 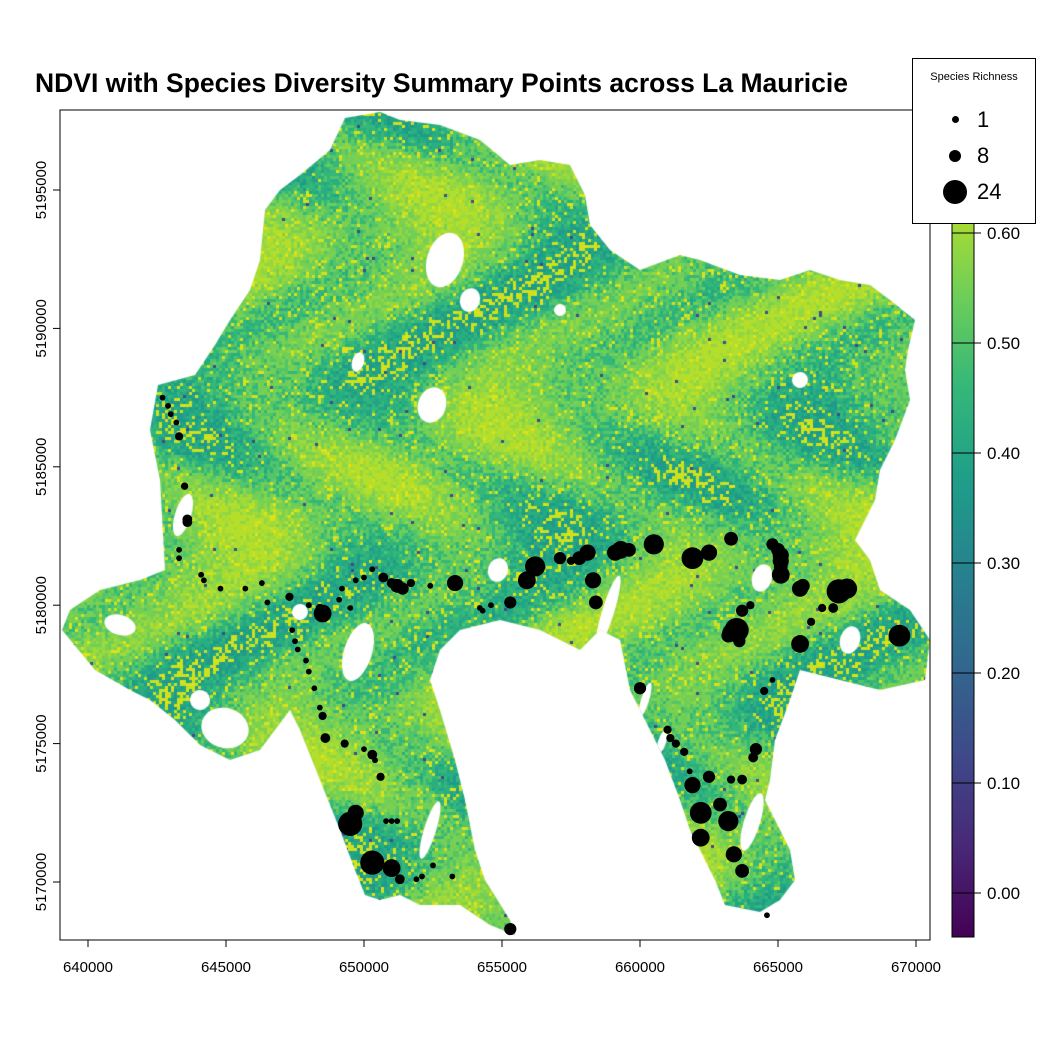 I want to click on y-tick-label: 5185000, so click(x=41, y=467).